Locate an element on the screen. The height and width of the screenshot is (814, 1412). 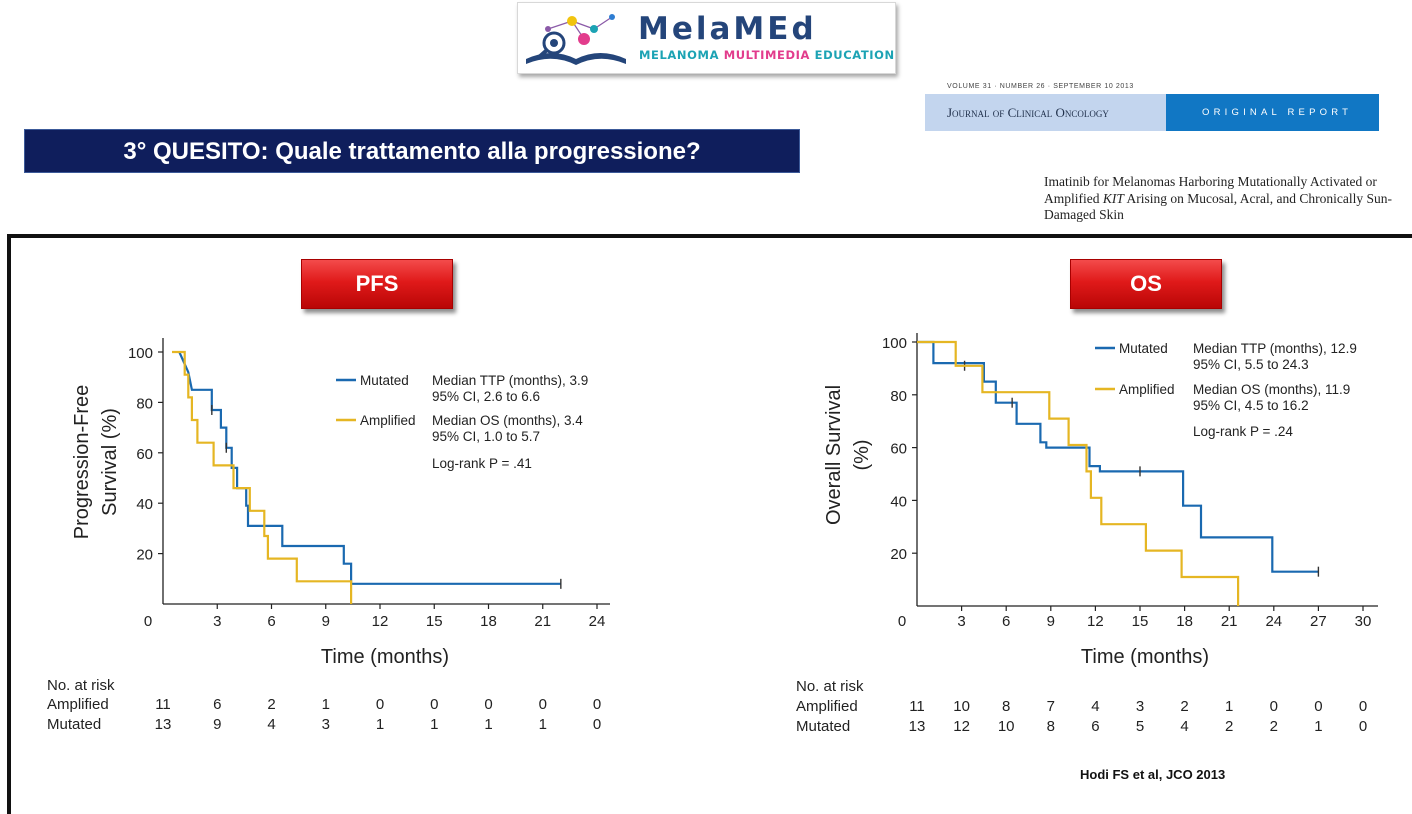
legend-median: Median OS (months), 3.4 is located at coordinates (507, 420).